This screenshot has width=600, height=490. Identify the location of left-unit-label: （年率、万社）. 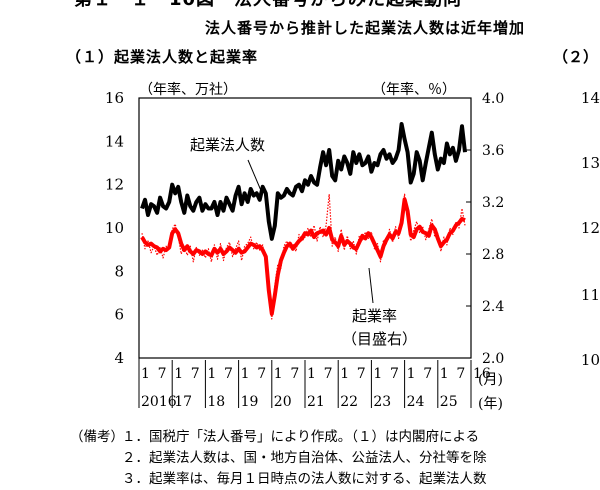
(188, 89).